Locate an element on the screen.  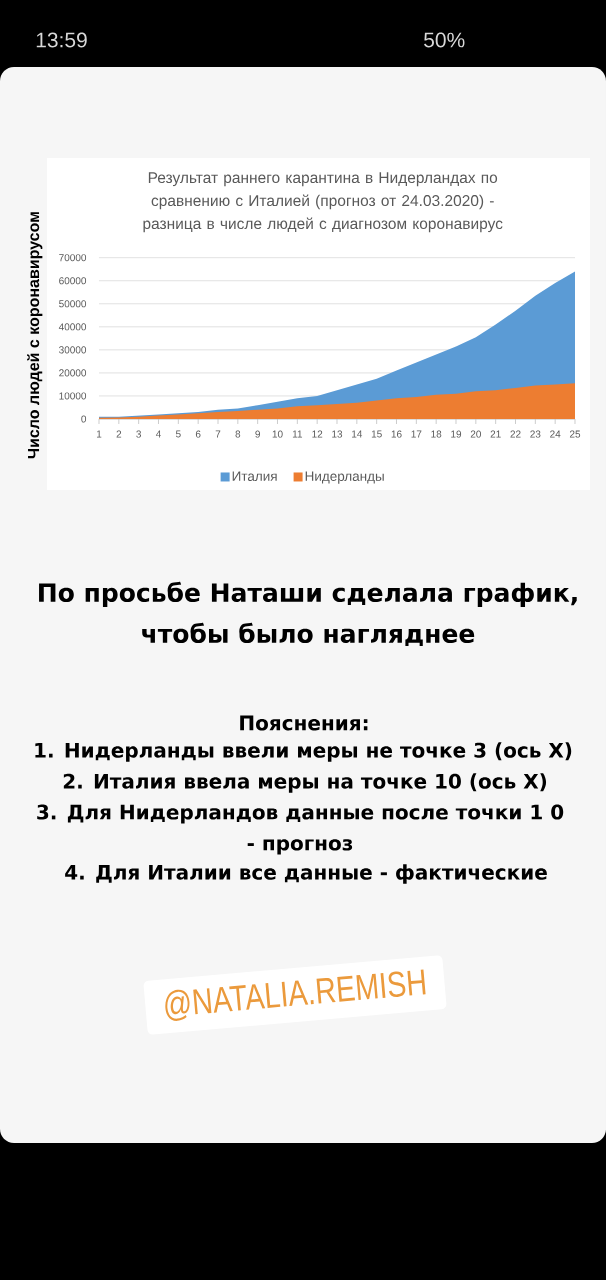
y-axis-title: Число людей с коронавирусом is located at coordinates (35, 335).